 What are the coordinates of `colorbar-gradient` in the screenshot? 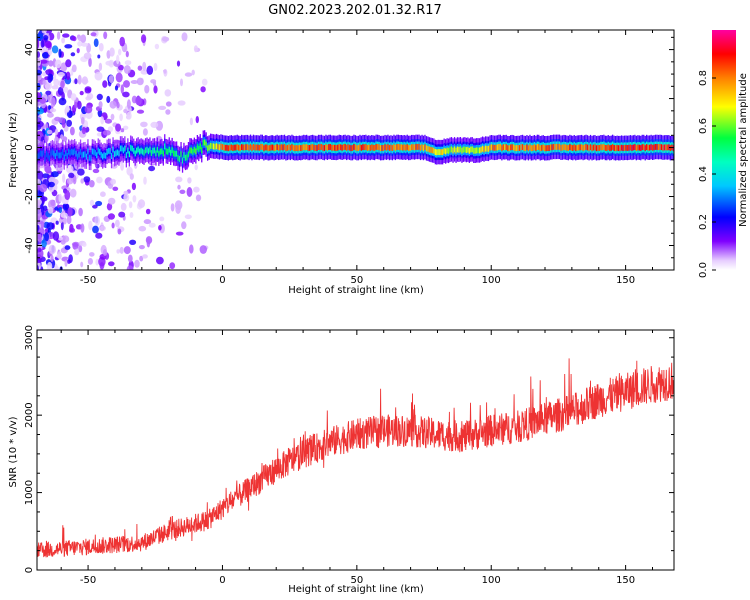 It's located at (724, 150).